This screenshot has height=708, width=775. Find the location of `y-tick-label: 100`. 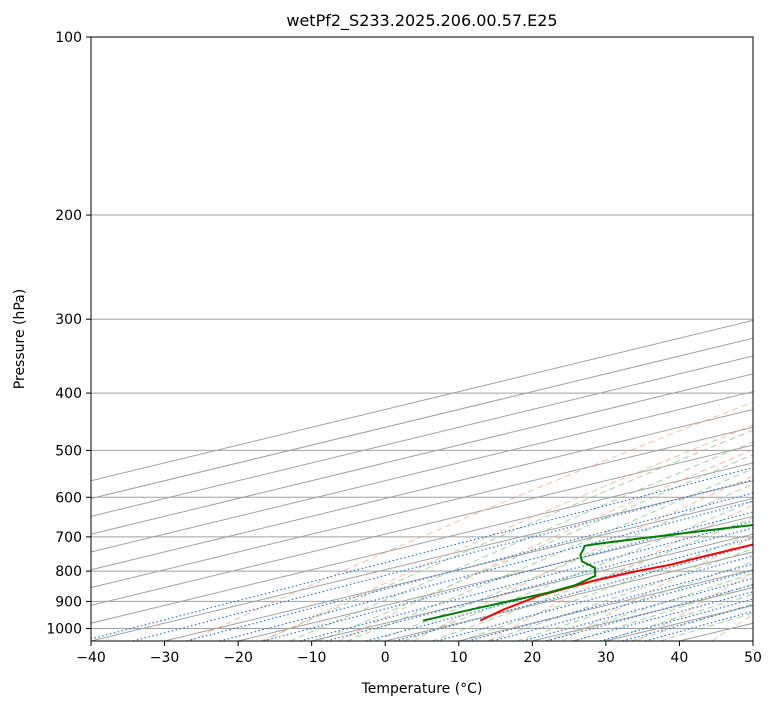

y-tick-label: 100 is located at coordinates (68, 38).